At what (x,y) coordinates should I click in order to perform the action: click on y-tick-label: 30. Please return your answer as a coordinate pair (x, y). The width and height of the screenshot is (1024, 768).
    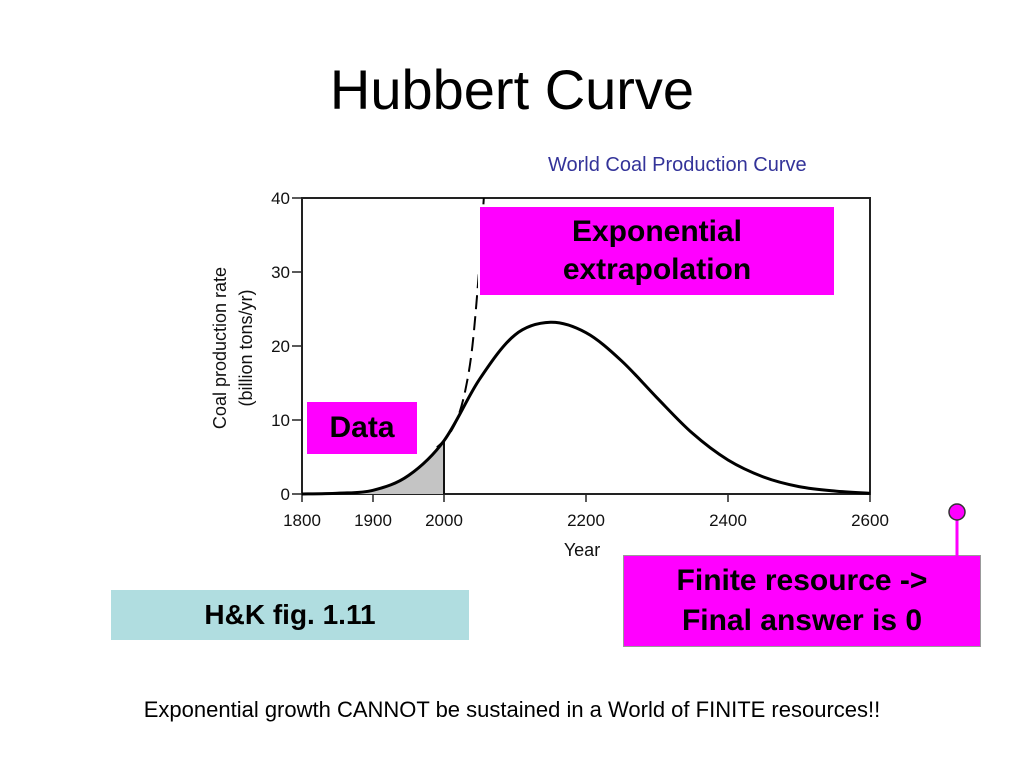
    Looking at the image, I should click on (280, 272).